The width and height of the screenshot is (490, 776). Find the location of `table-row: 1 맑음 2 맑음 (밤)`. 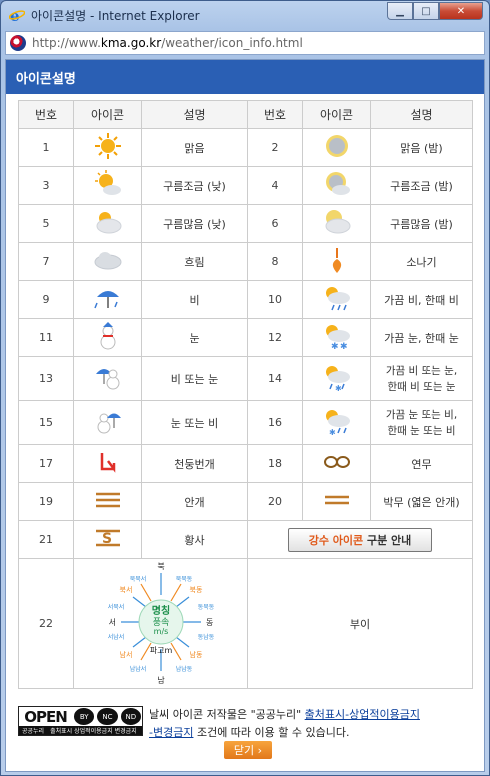

table-row: 1 맑음 2 맑음 (밤) is located at coordinates (245, 147).